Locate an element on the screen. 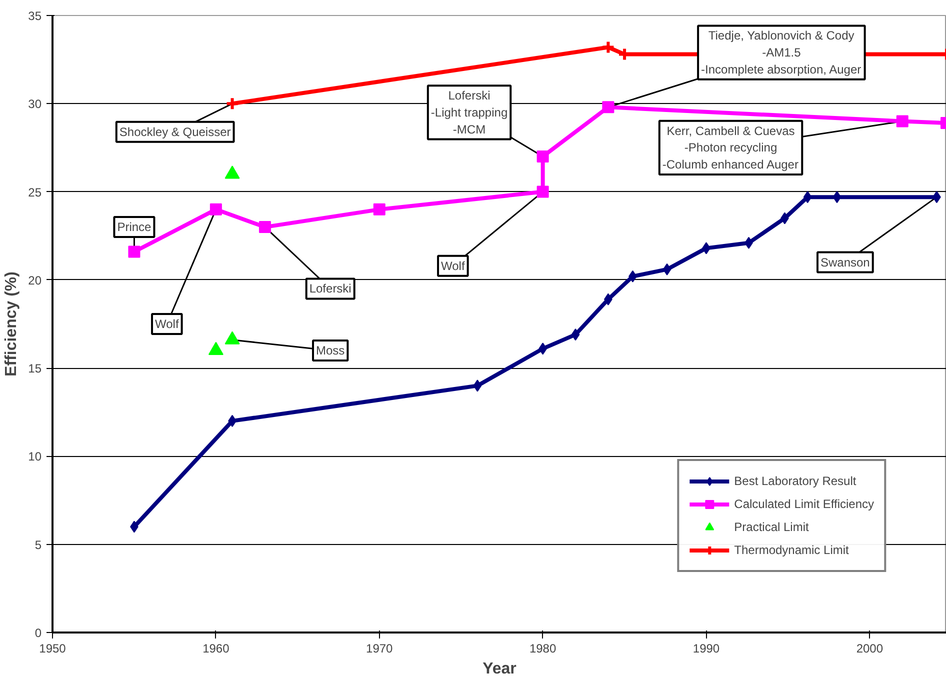 The width and height of the screenshot is (946, 680). x-tick-label: 1980 is located at coordinates (542, 649).